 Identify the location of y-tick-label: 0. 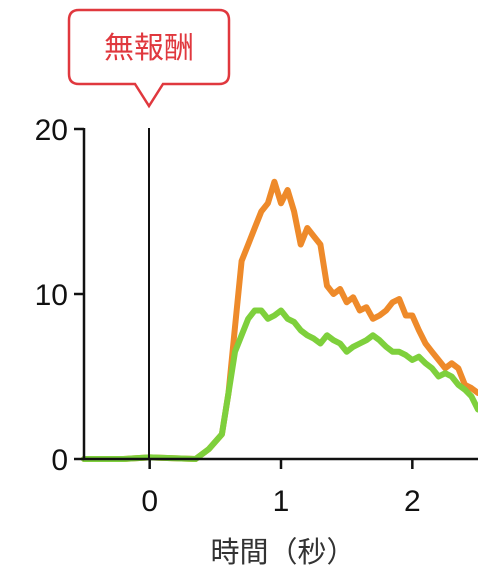
(59, 460).